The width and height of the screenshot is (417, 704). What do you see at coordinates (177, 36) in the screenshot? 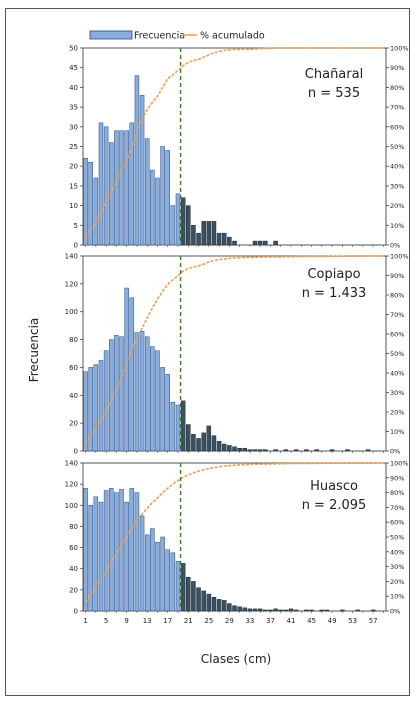
I see `legend: Frecuencia % acumulado` at bounding box center [177, 36].